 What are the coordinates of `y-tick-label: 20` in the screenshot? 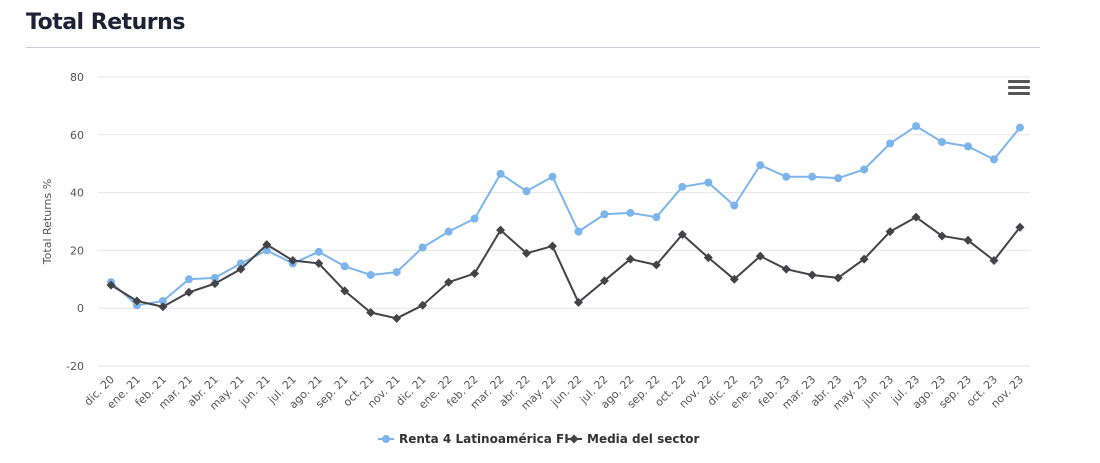 It's located at (77, 250).